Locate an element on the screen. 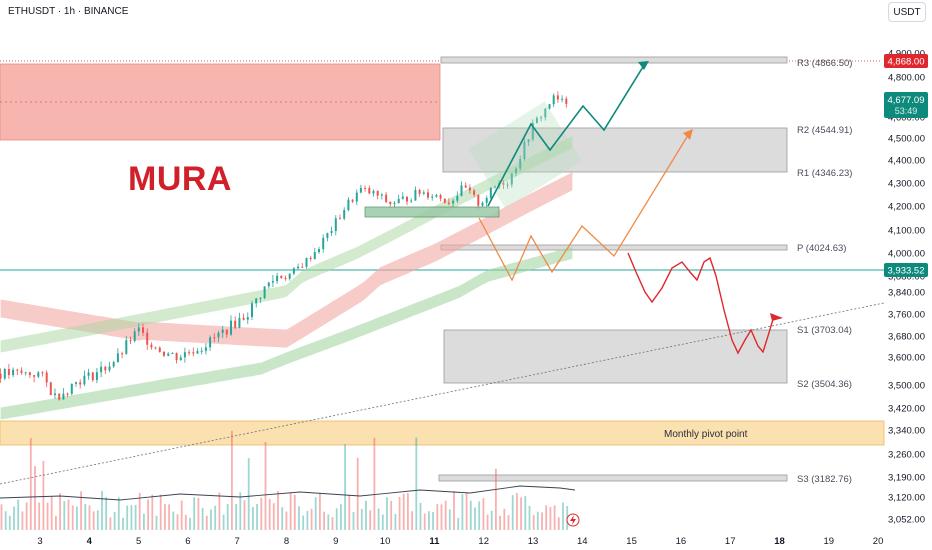 The height and width of the screenshot is (550, 932). y-tick-label: 4,000.00 is located at coordinates (906, 254).